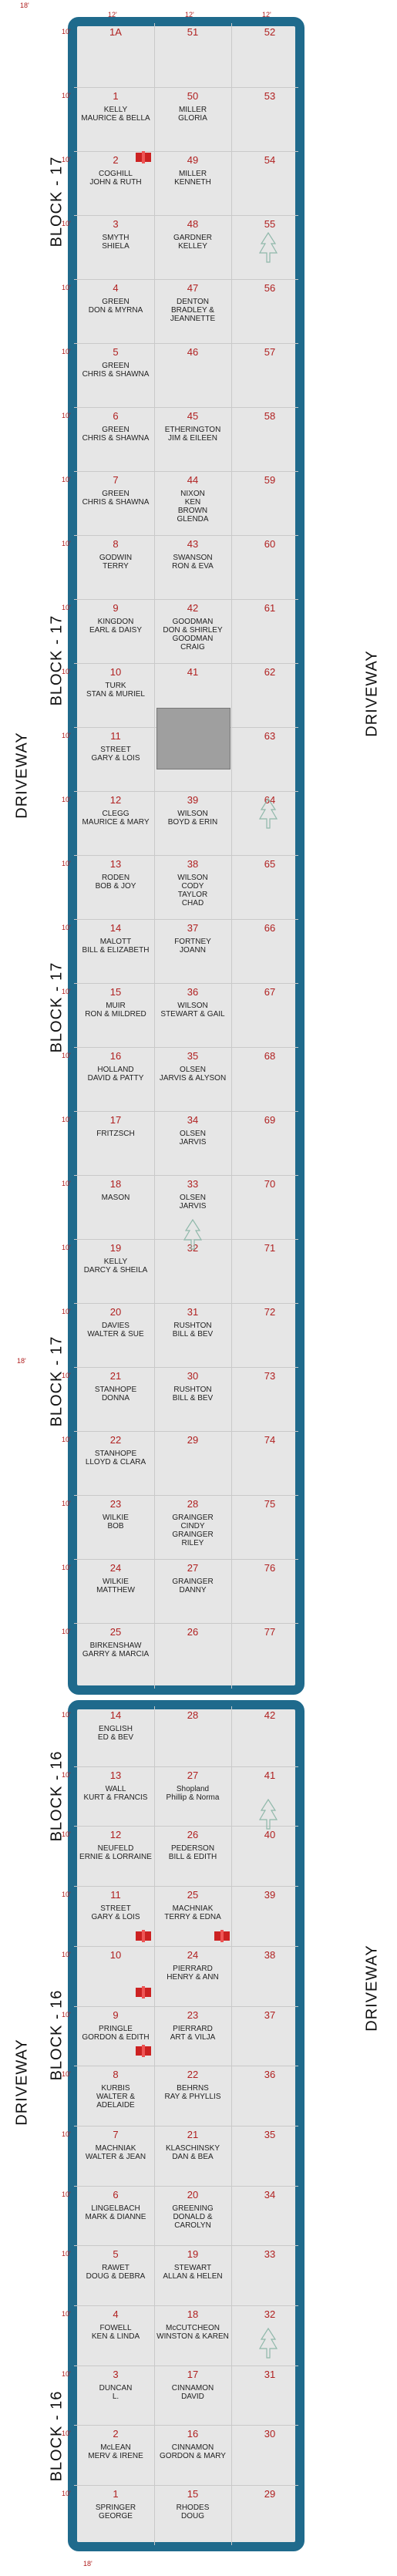 The height and width of the screenshot is (2576, 397). Describe the element at coordinates (193, 224) in the screenshot. I see `plot-number: 48` at that location.